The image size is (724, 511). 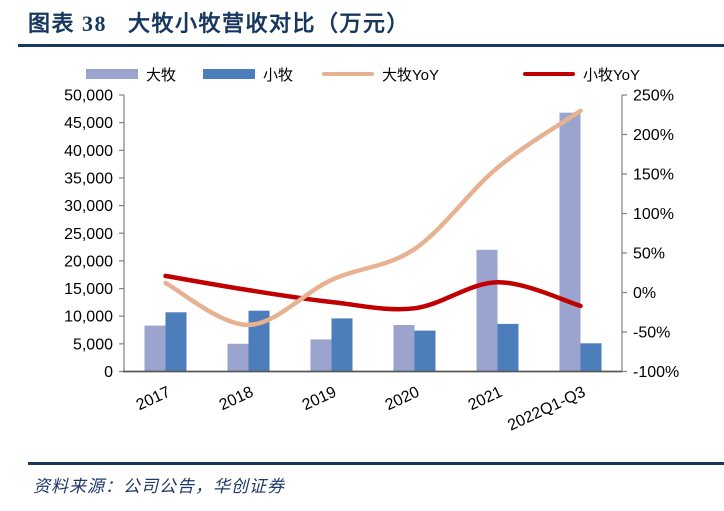 I want to click on xiaomu-swatch, so click(x=229, y=74).